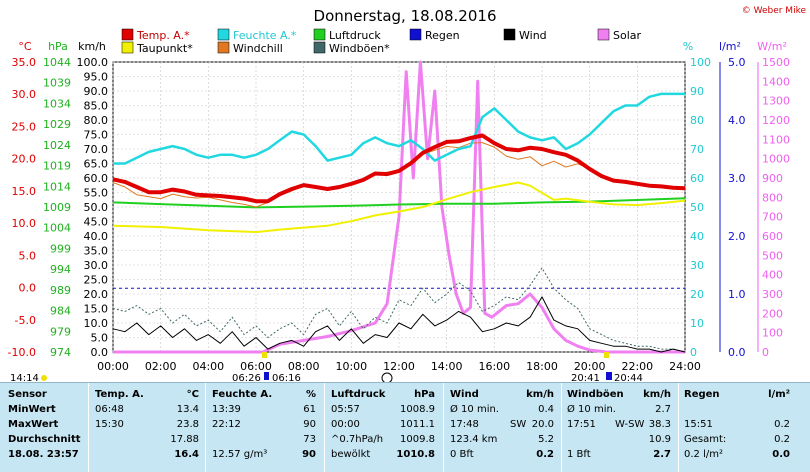 Image resolution: width=810 pixels, height=472 pixels. I want to click on wind-tick-label: 20.0, so click(96, 294).